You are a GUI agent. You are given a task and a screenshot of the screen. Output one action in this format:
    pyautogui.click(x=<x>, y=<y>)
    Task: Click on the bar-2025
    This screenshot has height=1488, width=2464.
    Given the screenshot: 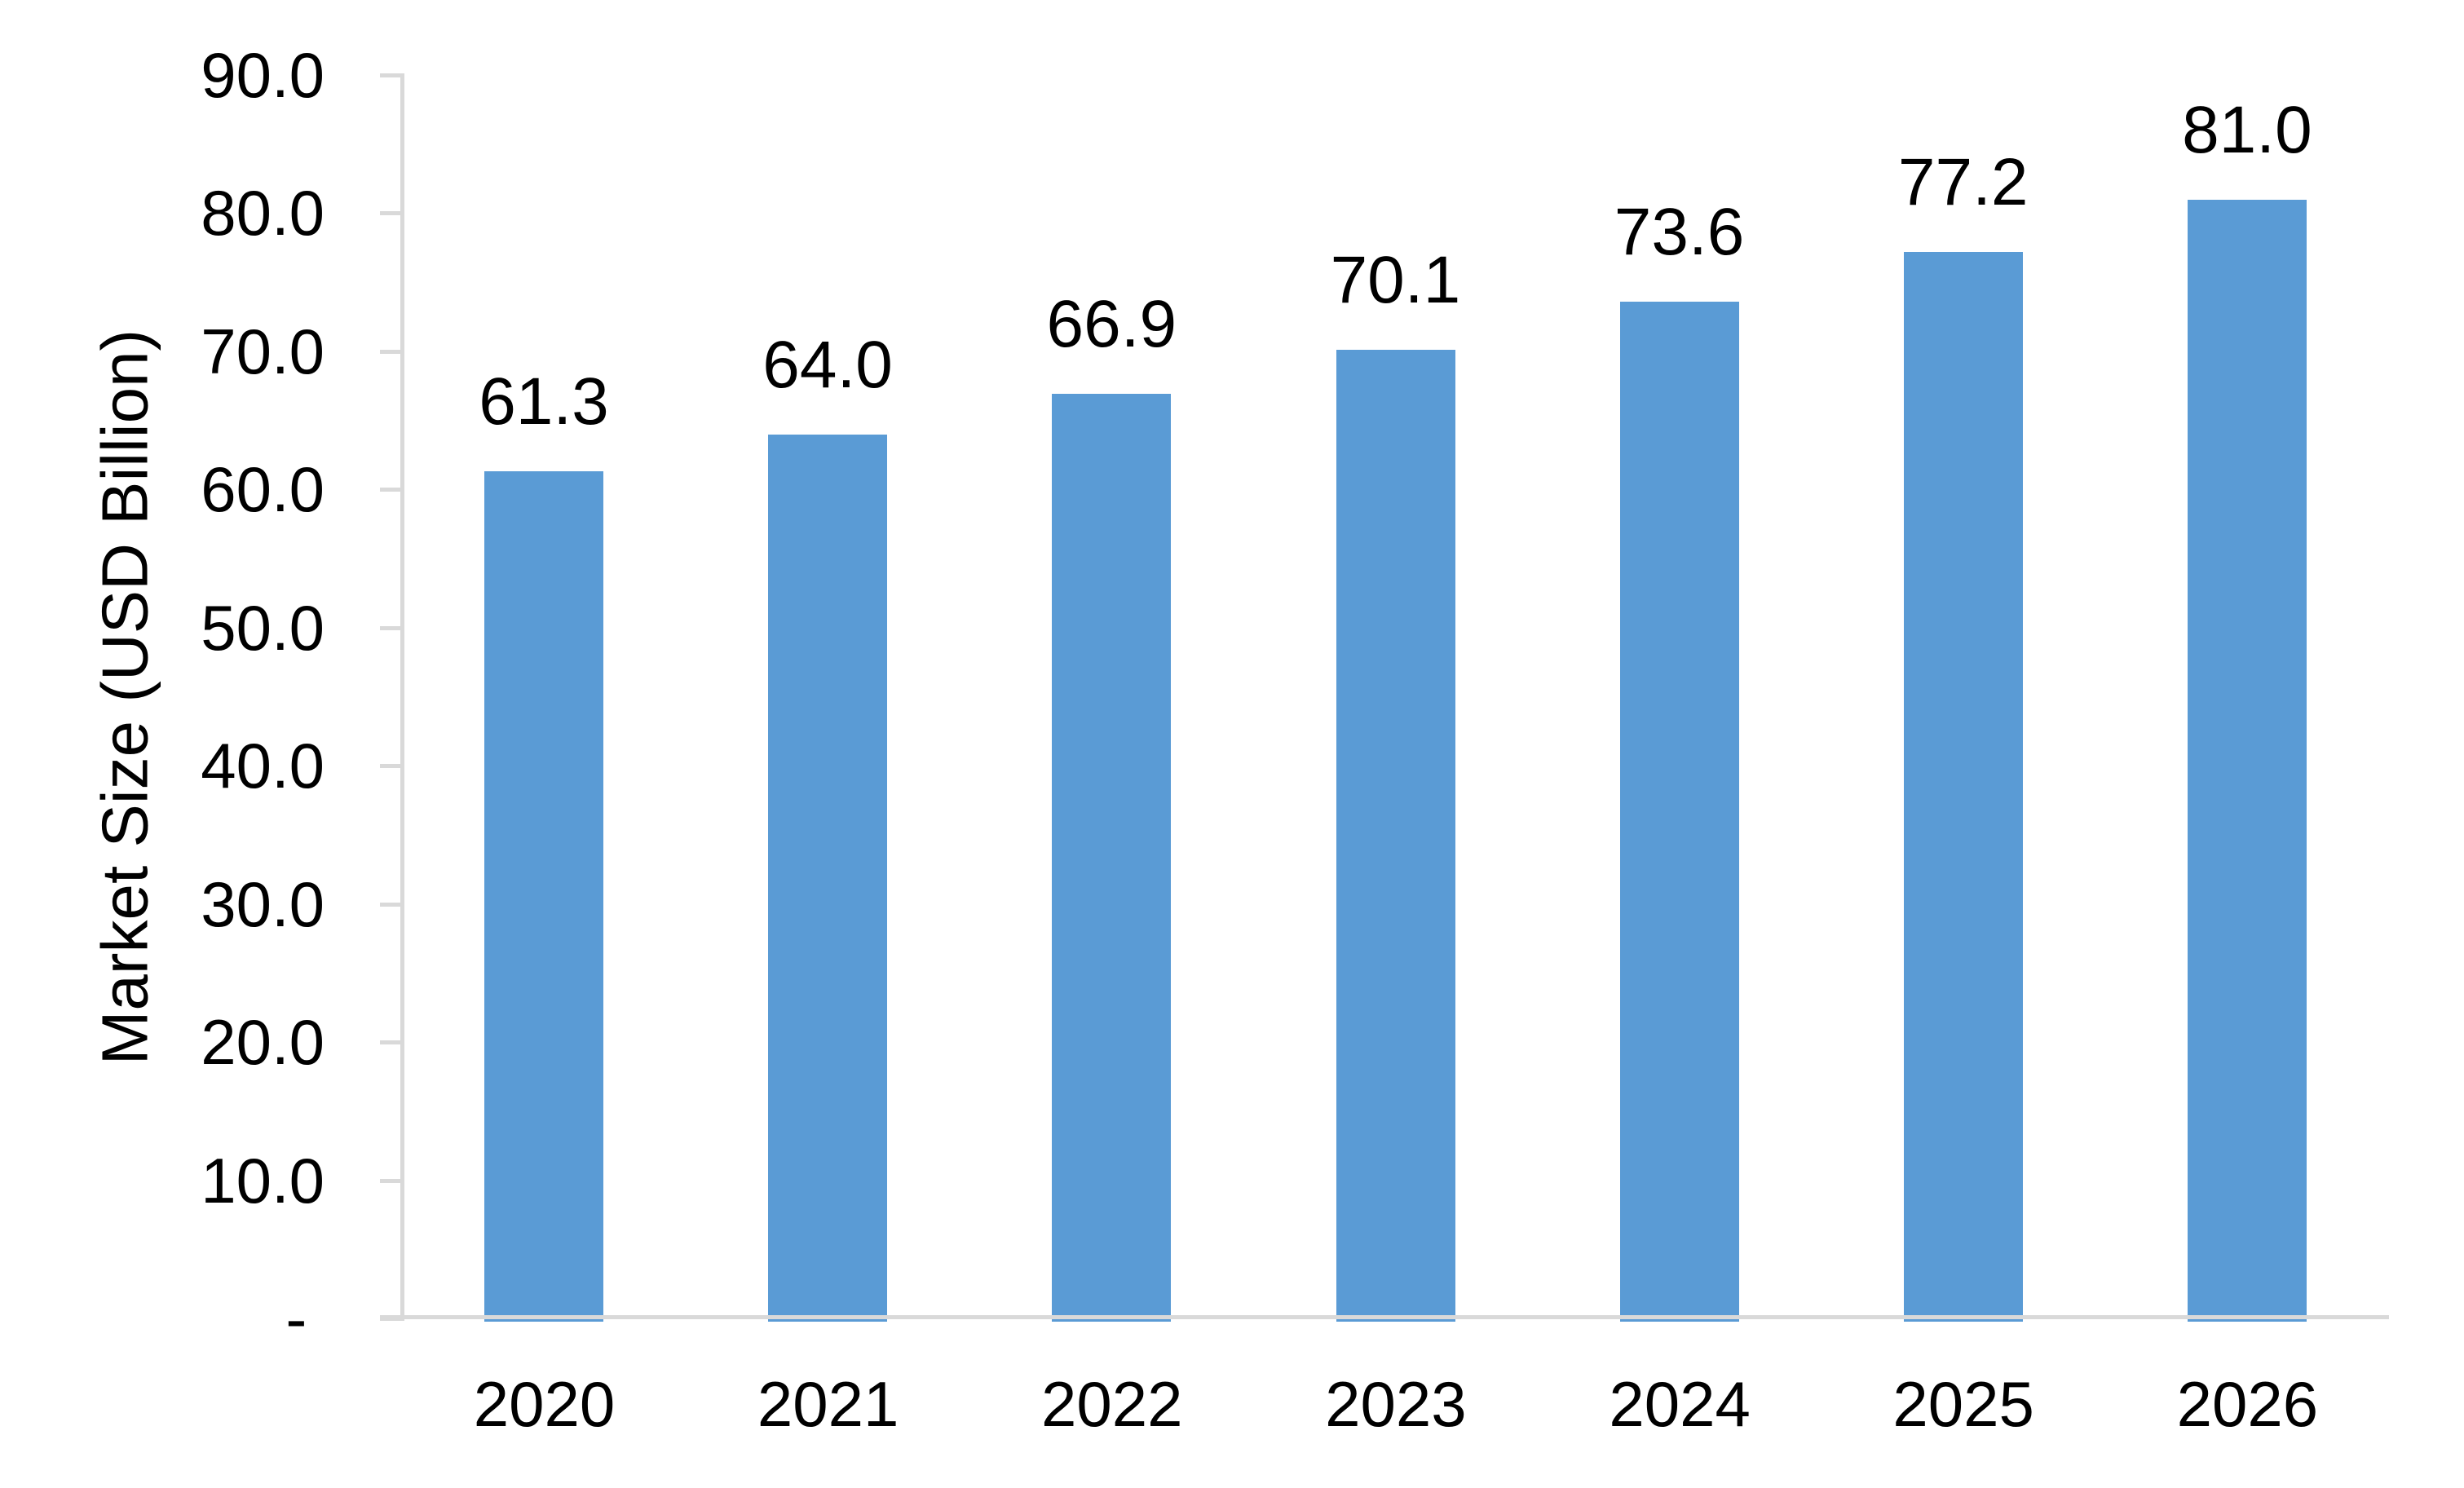 What is the action you would take?
    pyautogui.click(x=1963, y=786)
    